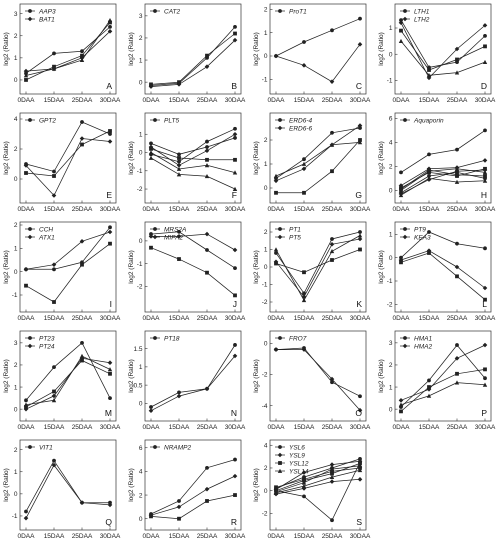  Describe the element at coordinates (266, 232) in the screenshot. I see `y-tick-label: 2` at that location.